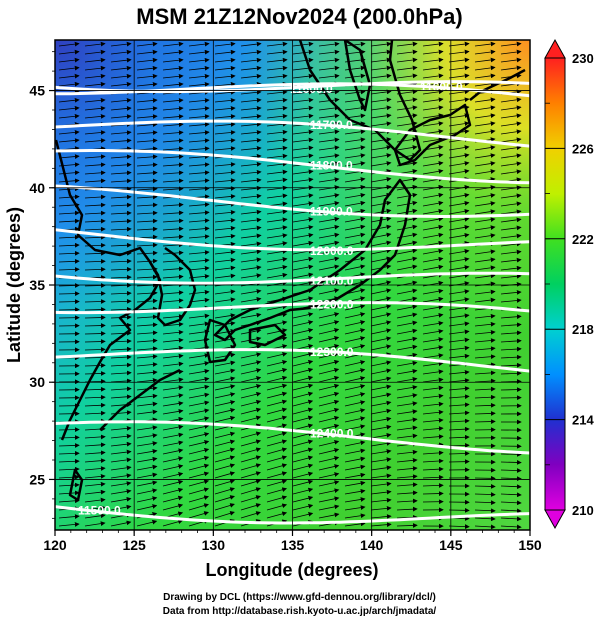  Describe the element at coordinates (220, 341) in the screenshot. I see `coastline-kyushu` at that location.